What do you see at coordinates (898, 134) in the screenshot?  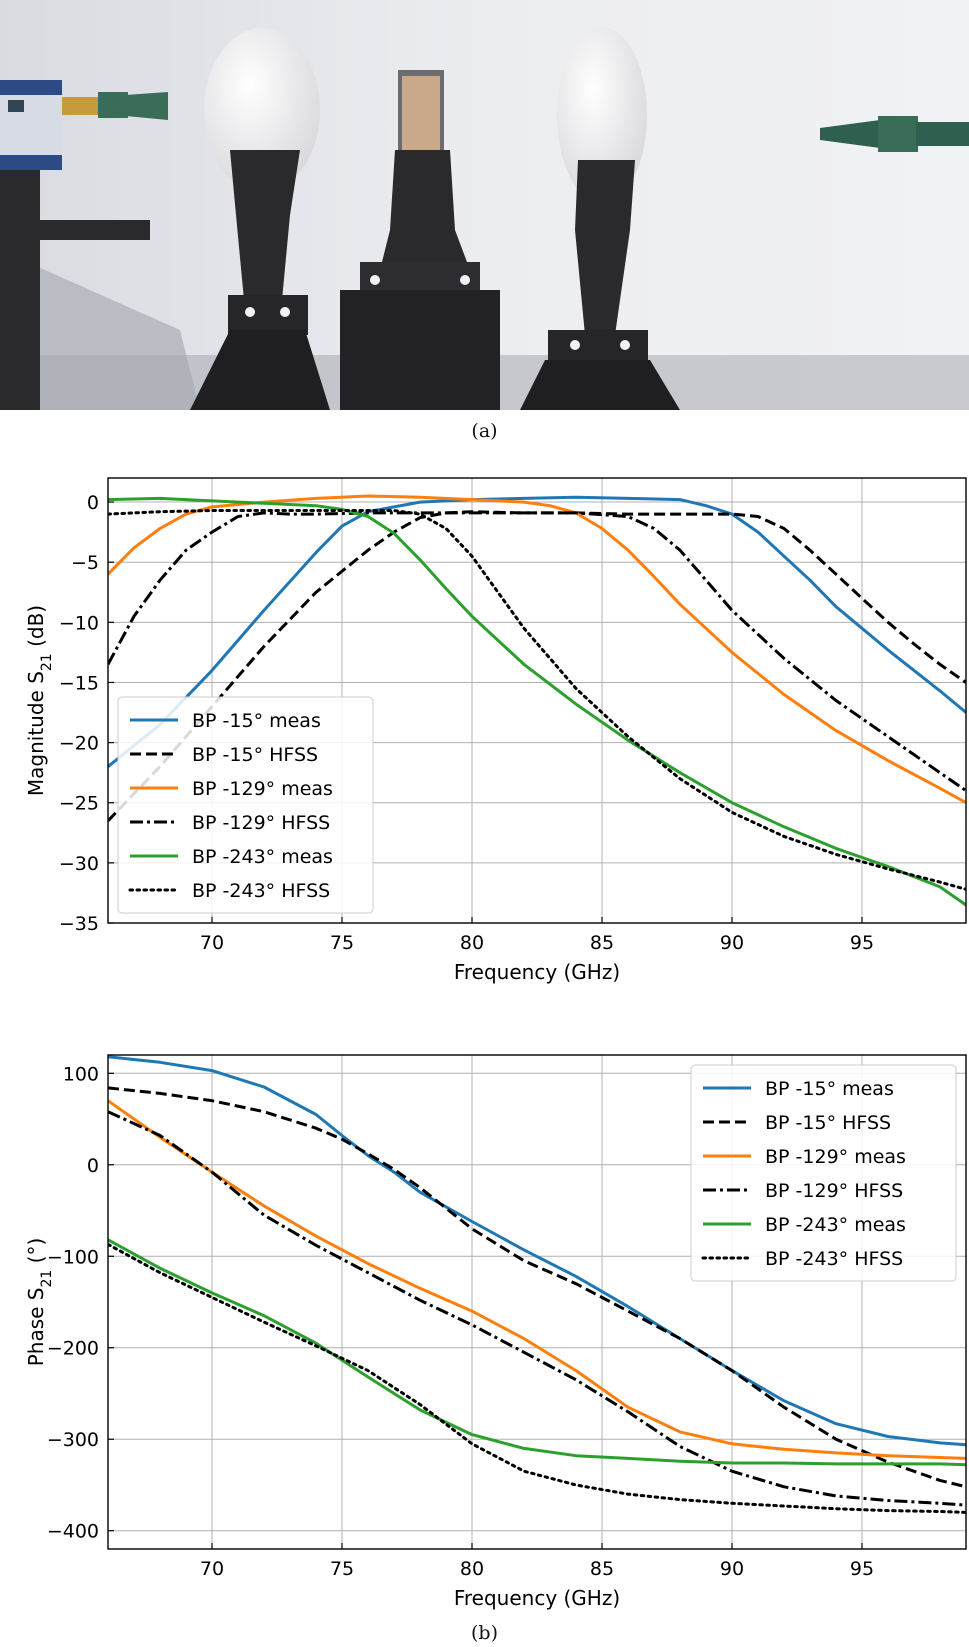 I see `receive-waveguide` at bounding box center [898, 134].